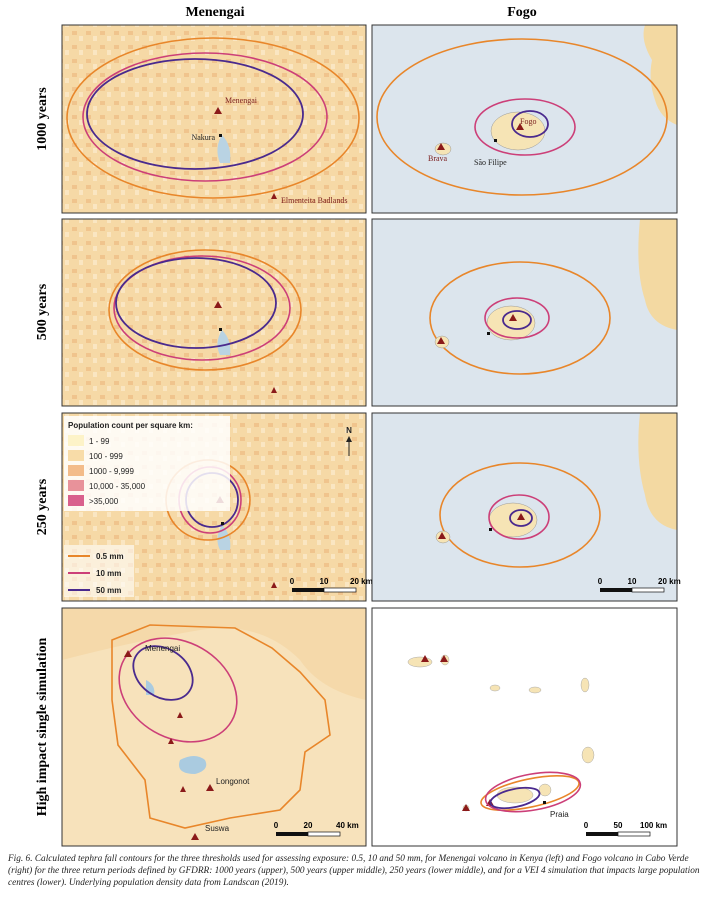 The image size is (721, 900). What do you see at coordinates (42, 311) in the screenshot?
I see `row-label: 500 years` at bounding box center [42, 311].